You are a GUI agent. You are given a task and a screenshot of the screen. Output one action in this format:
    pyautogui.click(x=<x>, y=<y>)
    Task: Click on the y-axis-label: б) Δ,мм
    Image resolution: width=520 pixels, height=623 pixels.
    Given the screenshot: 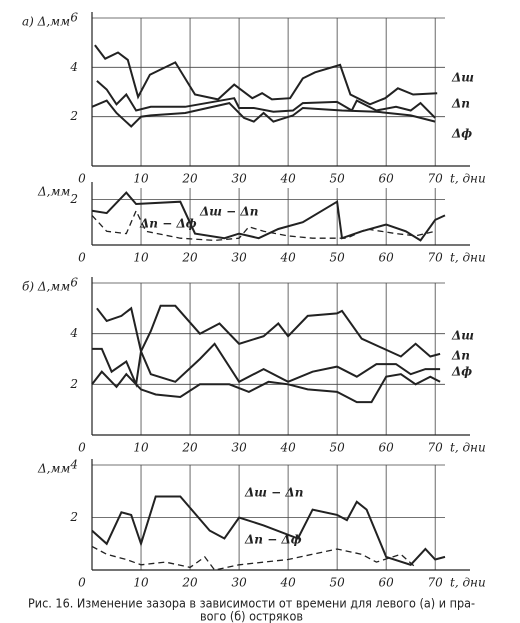 What is the action you would take?
    pyautogui.click(x=46, y=287)
    